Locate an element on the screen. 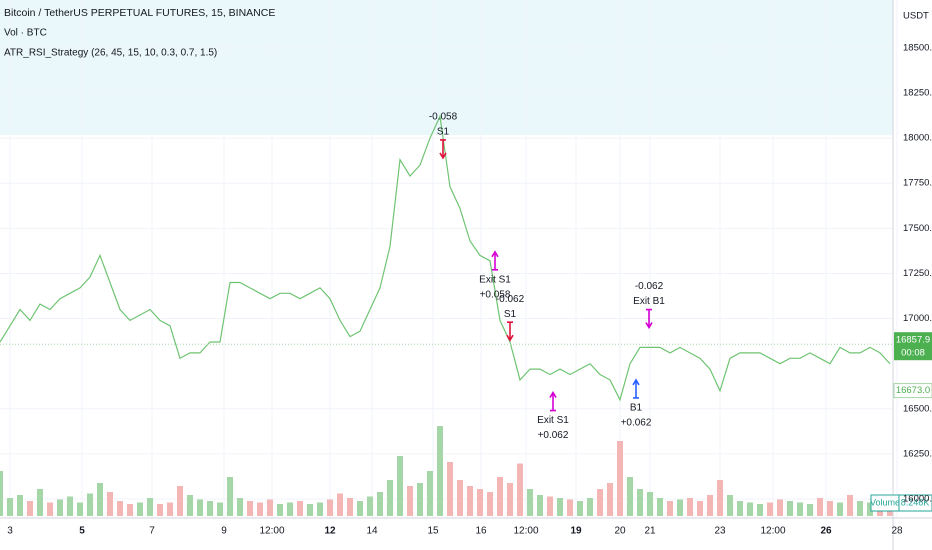 This screenshot has height=550, width=932. volume-value-box is located at coordinates (915, 503).